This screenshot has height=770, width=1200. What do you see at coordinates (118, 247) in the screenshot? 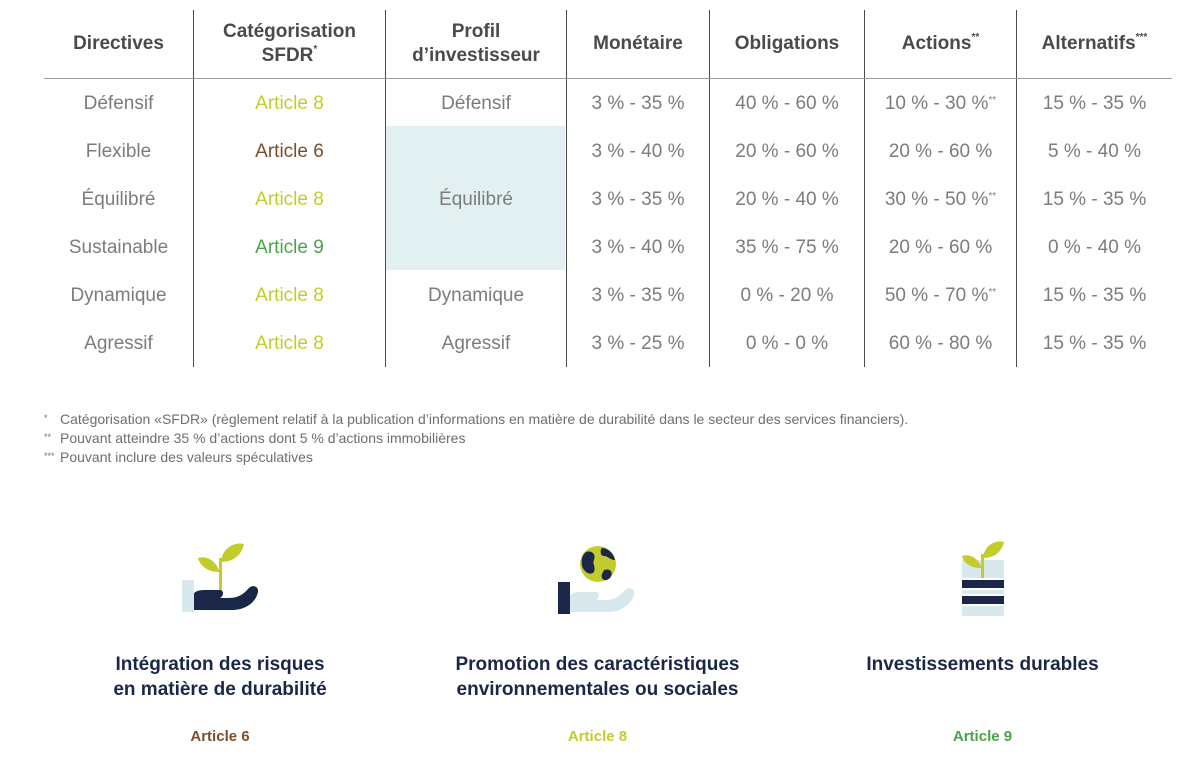
I see `cell-directive: Sustainable` at bounding box center [118, 247].